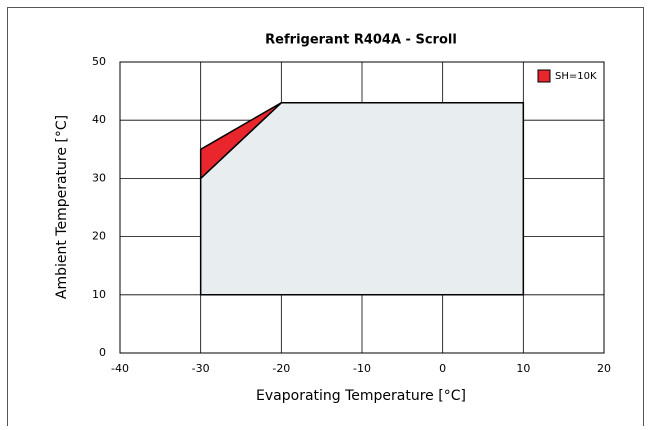 Image resolution: width=651 pixels, height=430 pixels. Describe the element at coordinates (442, 368) in the screenshot. I see `x-tick-label: 0` at that location.